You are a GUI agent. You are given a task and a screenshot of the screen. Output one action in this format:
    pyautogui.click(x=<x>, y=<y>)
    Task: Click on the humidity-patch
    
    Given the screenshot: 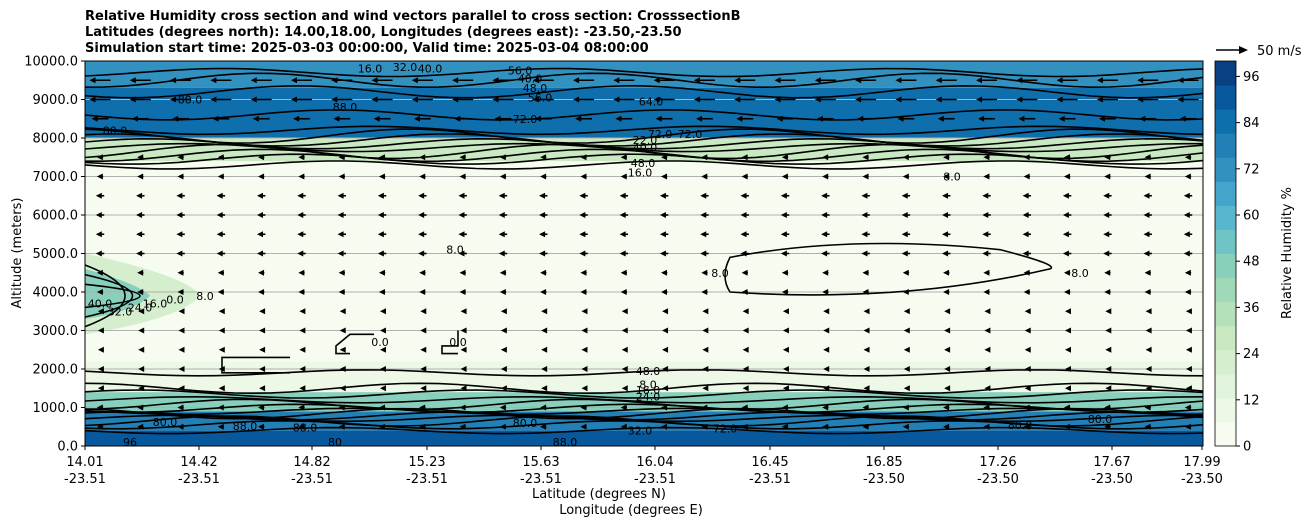 What is the action you would take?
    pyautogui.click(x=117, y=293)
    